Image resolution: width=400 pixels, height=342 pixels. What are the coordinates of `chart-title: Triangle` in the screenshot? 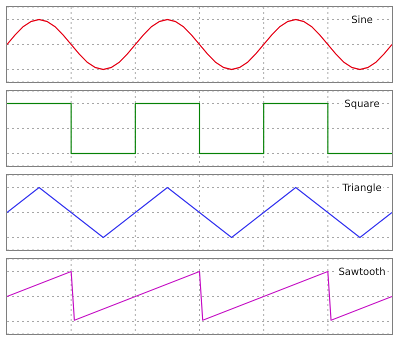 It's located at (362, 188).